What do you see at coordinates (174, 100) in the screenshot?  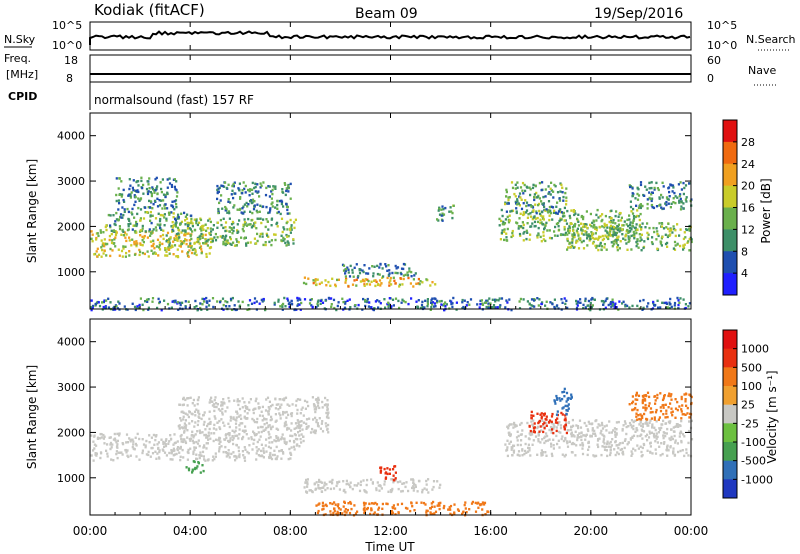 I see `cpid-text: normalsound (fast) 157 RF` at bounding box center [174, 100].